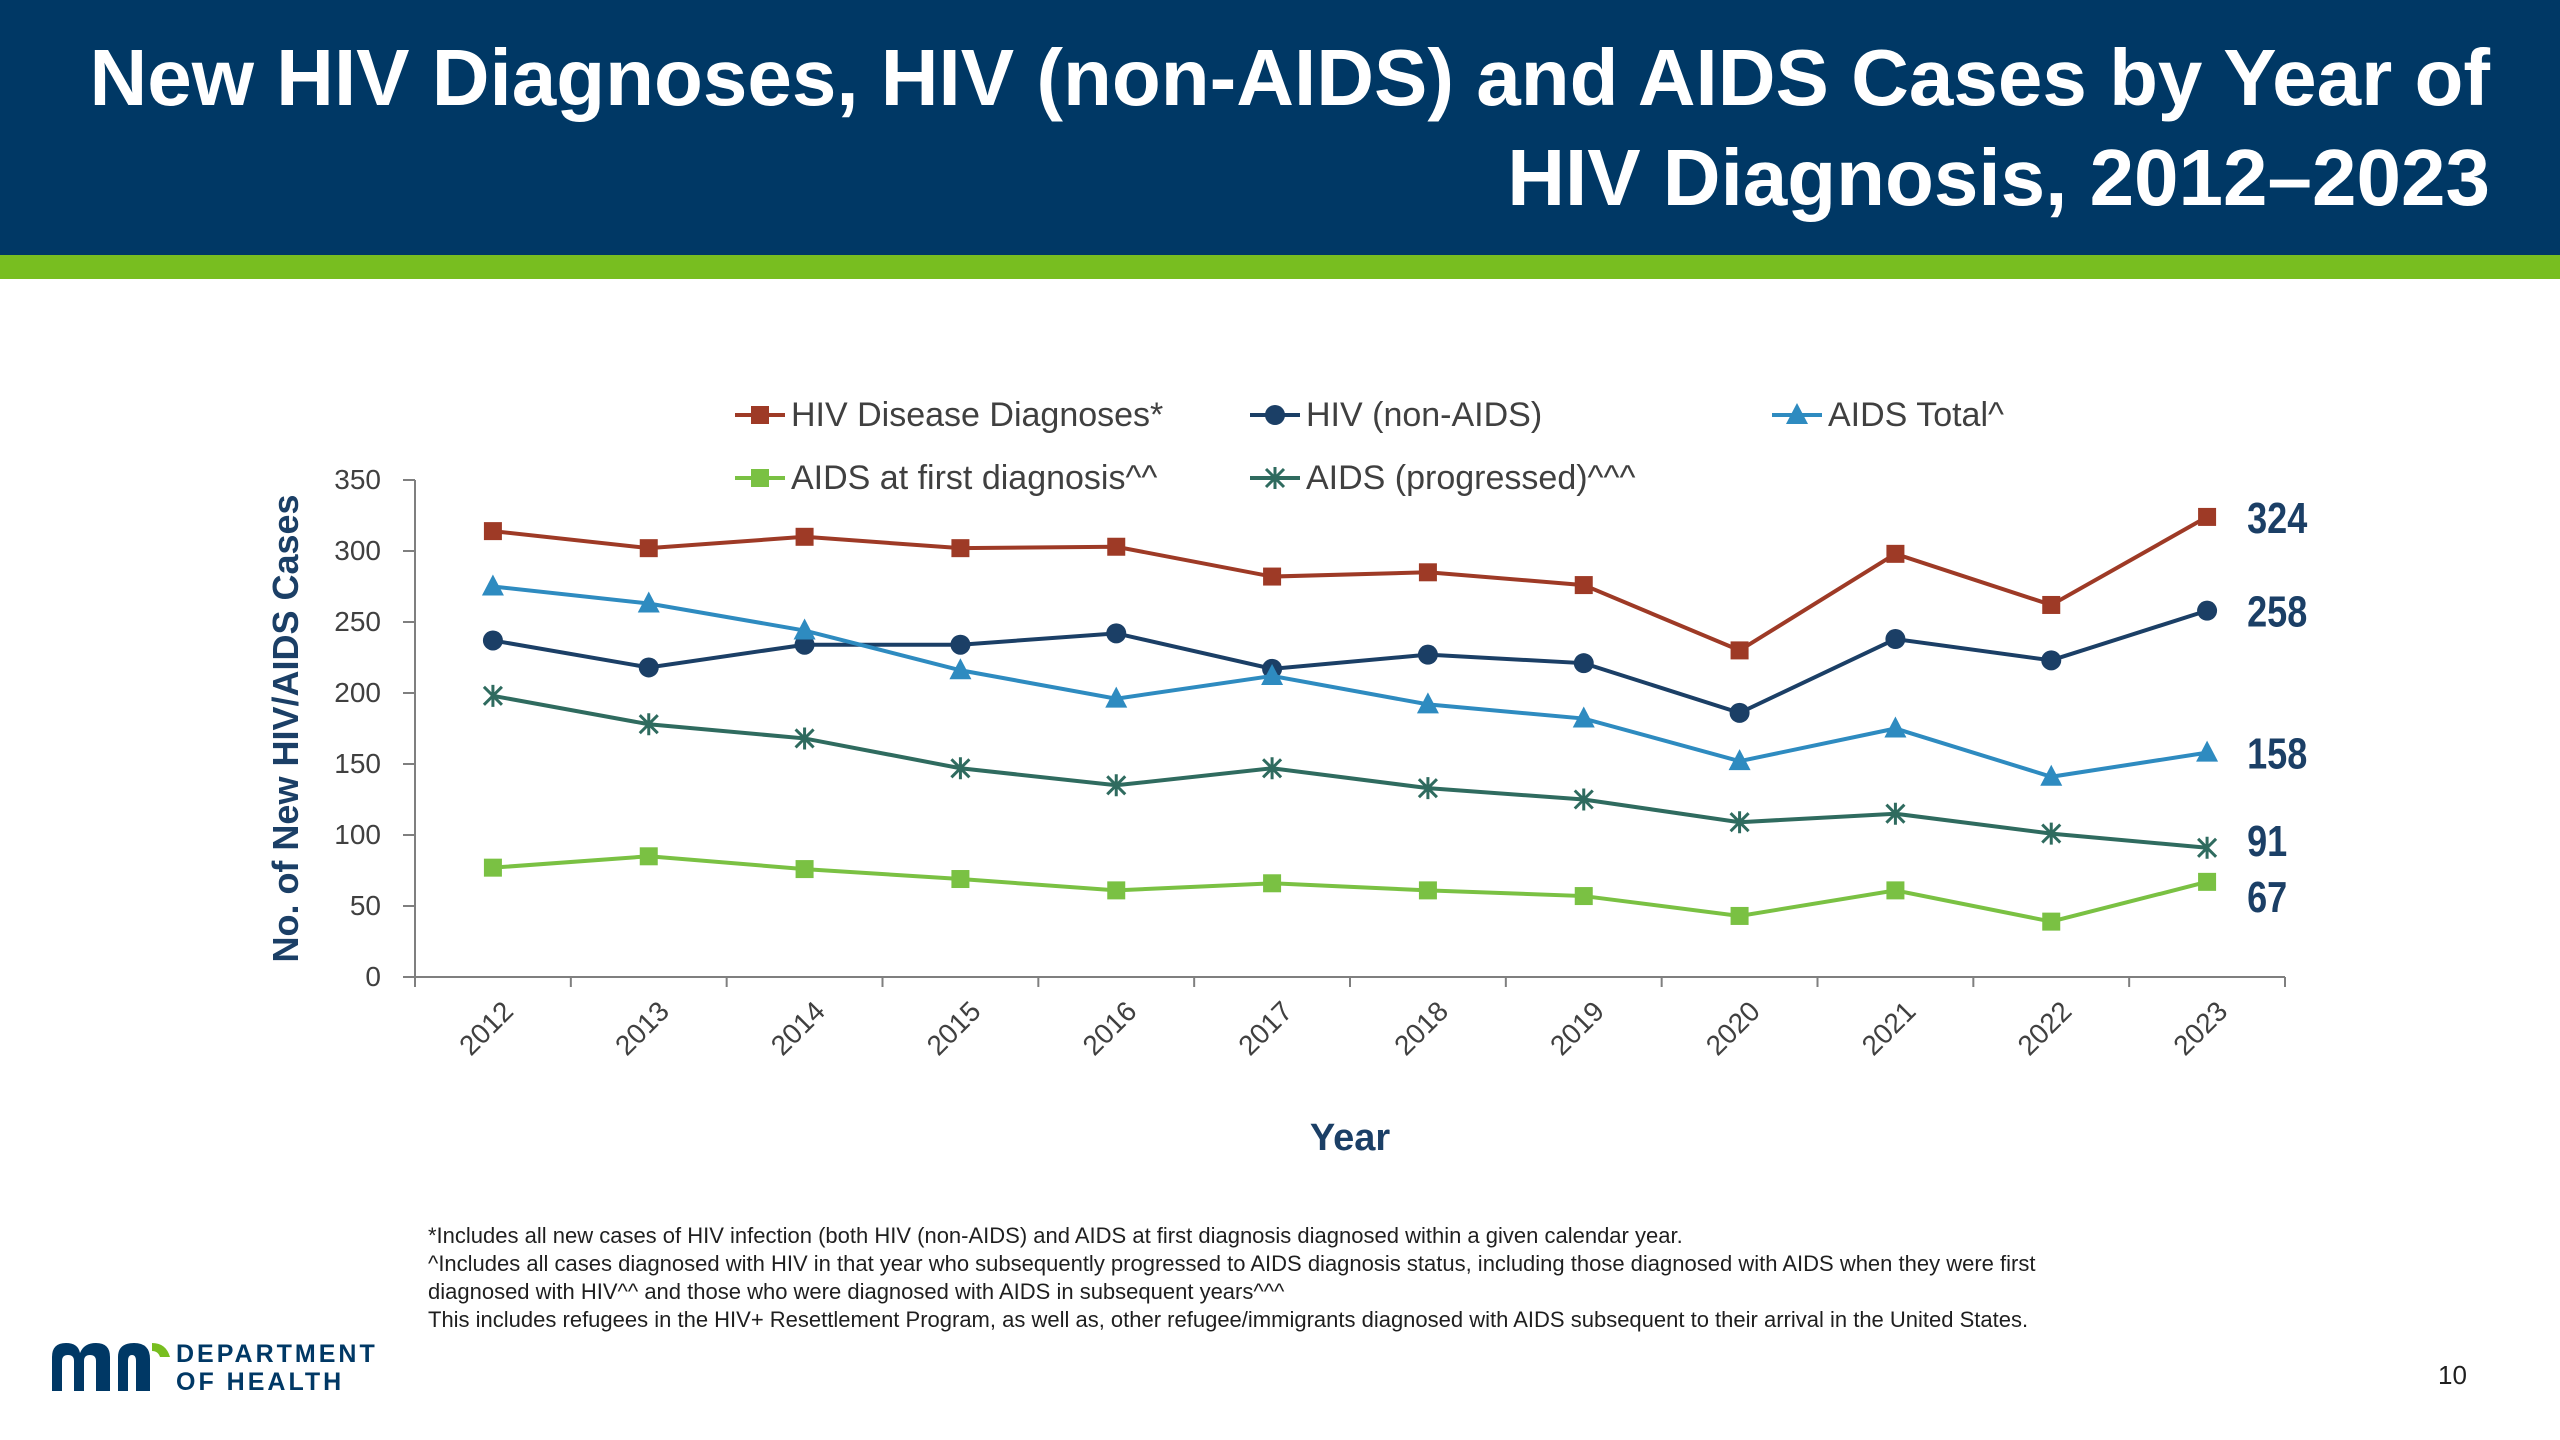 The image size is (2560, 1440). What do you see at coordinates (2452, 1375) in the screenshot?
I see `page-number: 10` at bounding box center [2452, 1375].